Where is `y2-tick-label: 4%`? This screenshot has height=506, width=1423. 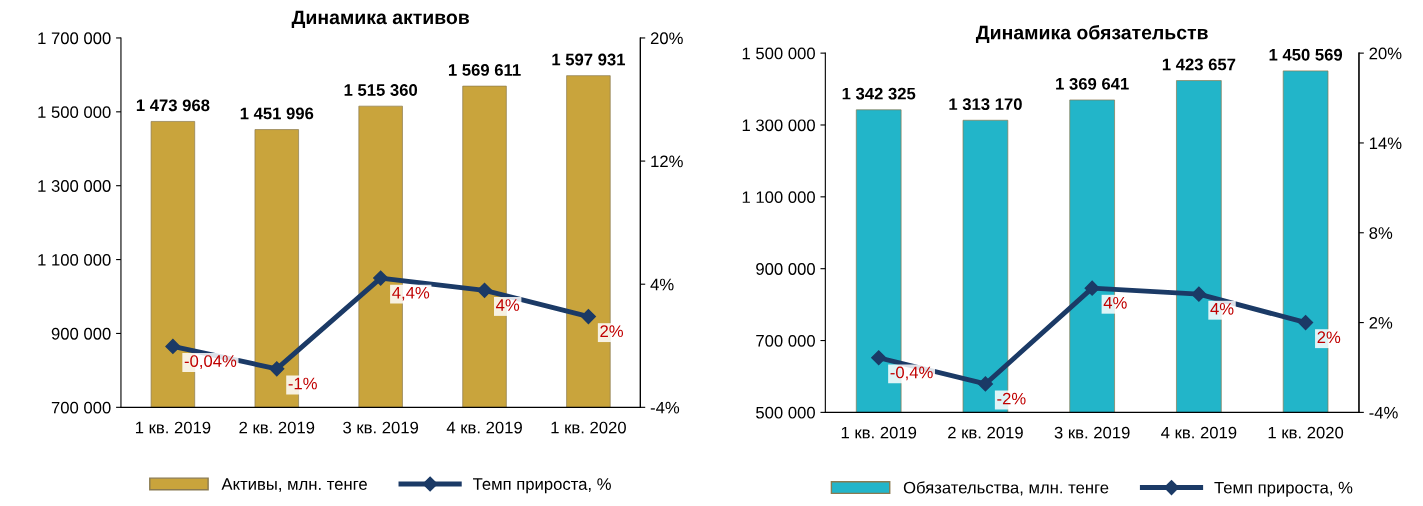 y2-tick-label: 4% is located at coordinates (662, 284).